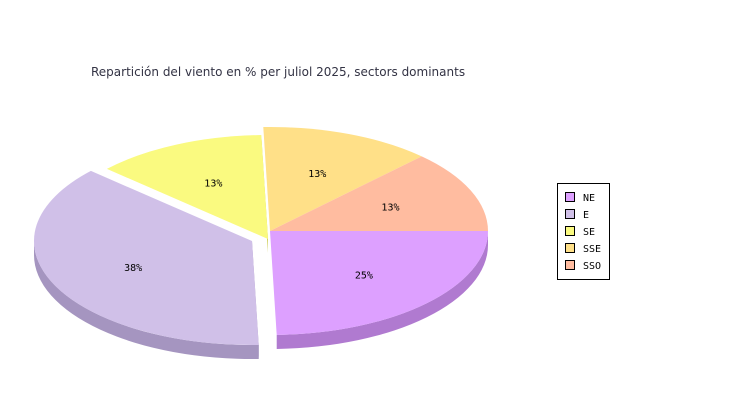 The height and width of the screenshot is (400, 750). I want to click on slice-label-sse: 13%, so click(317, 174).